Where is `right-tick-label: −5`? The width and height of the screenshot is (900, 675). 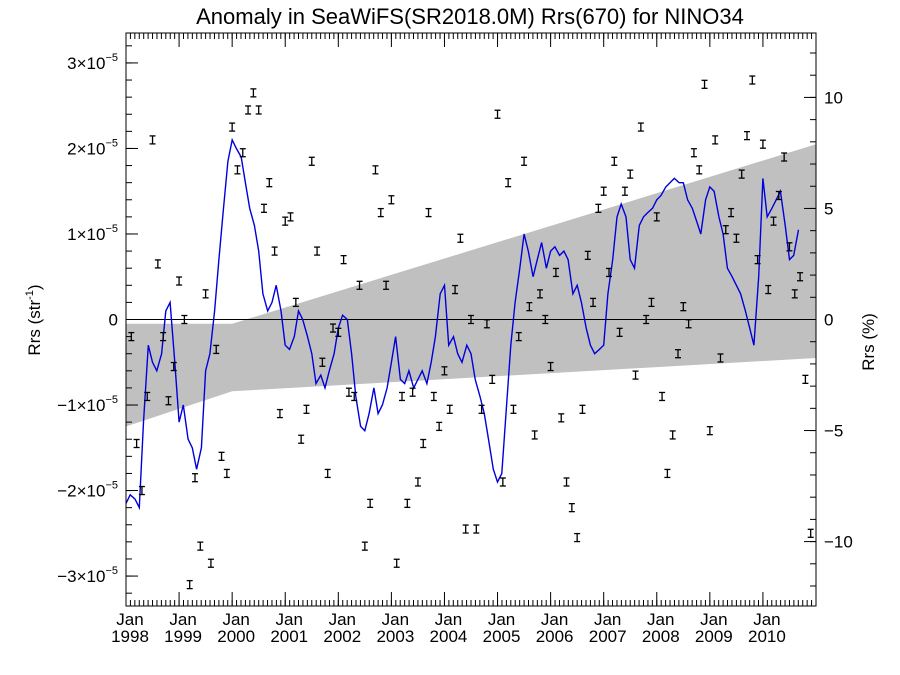 right-tick-label: −5 is located at coordinates (833, 431).